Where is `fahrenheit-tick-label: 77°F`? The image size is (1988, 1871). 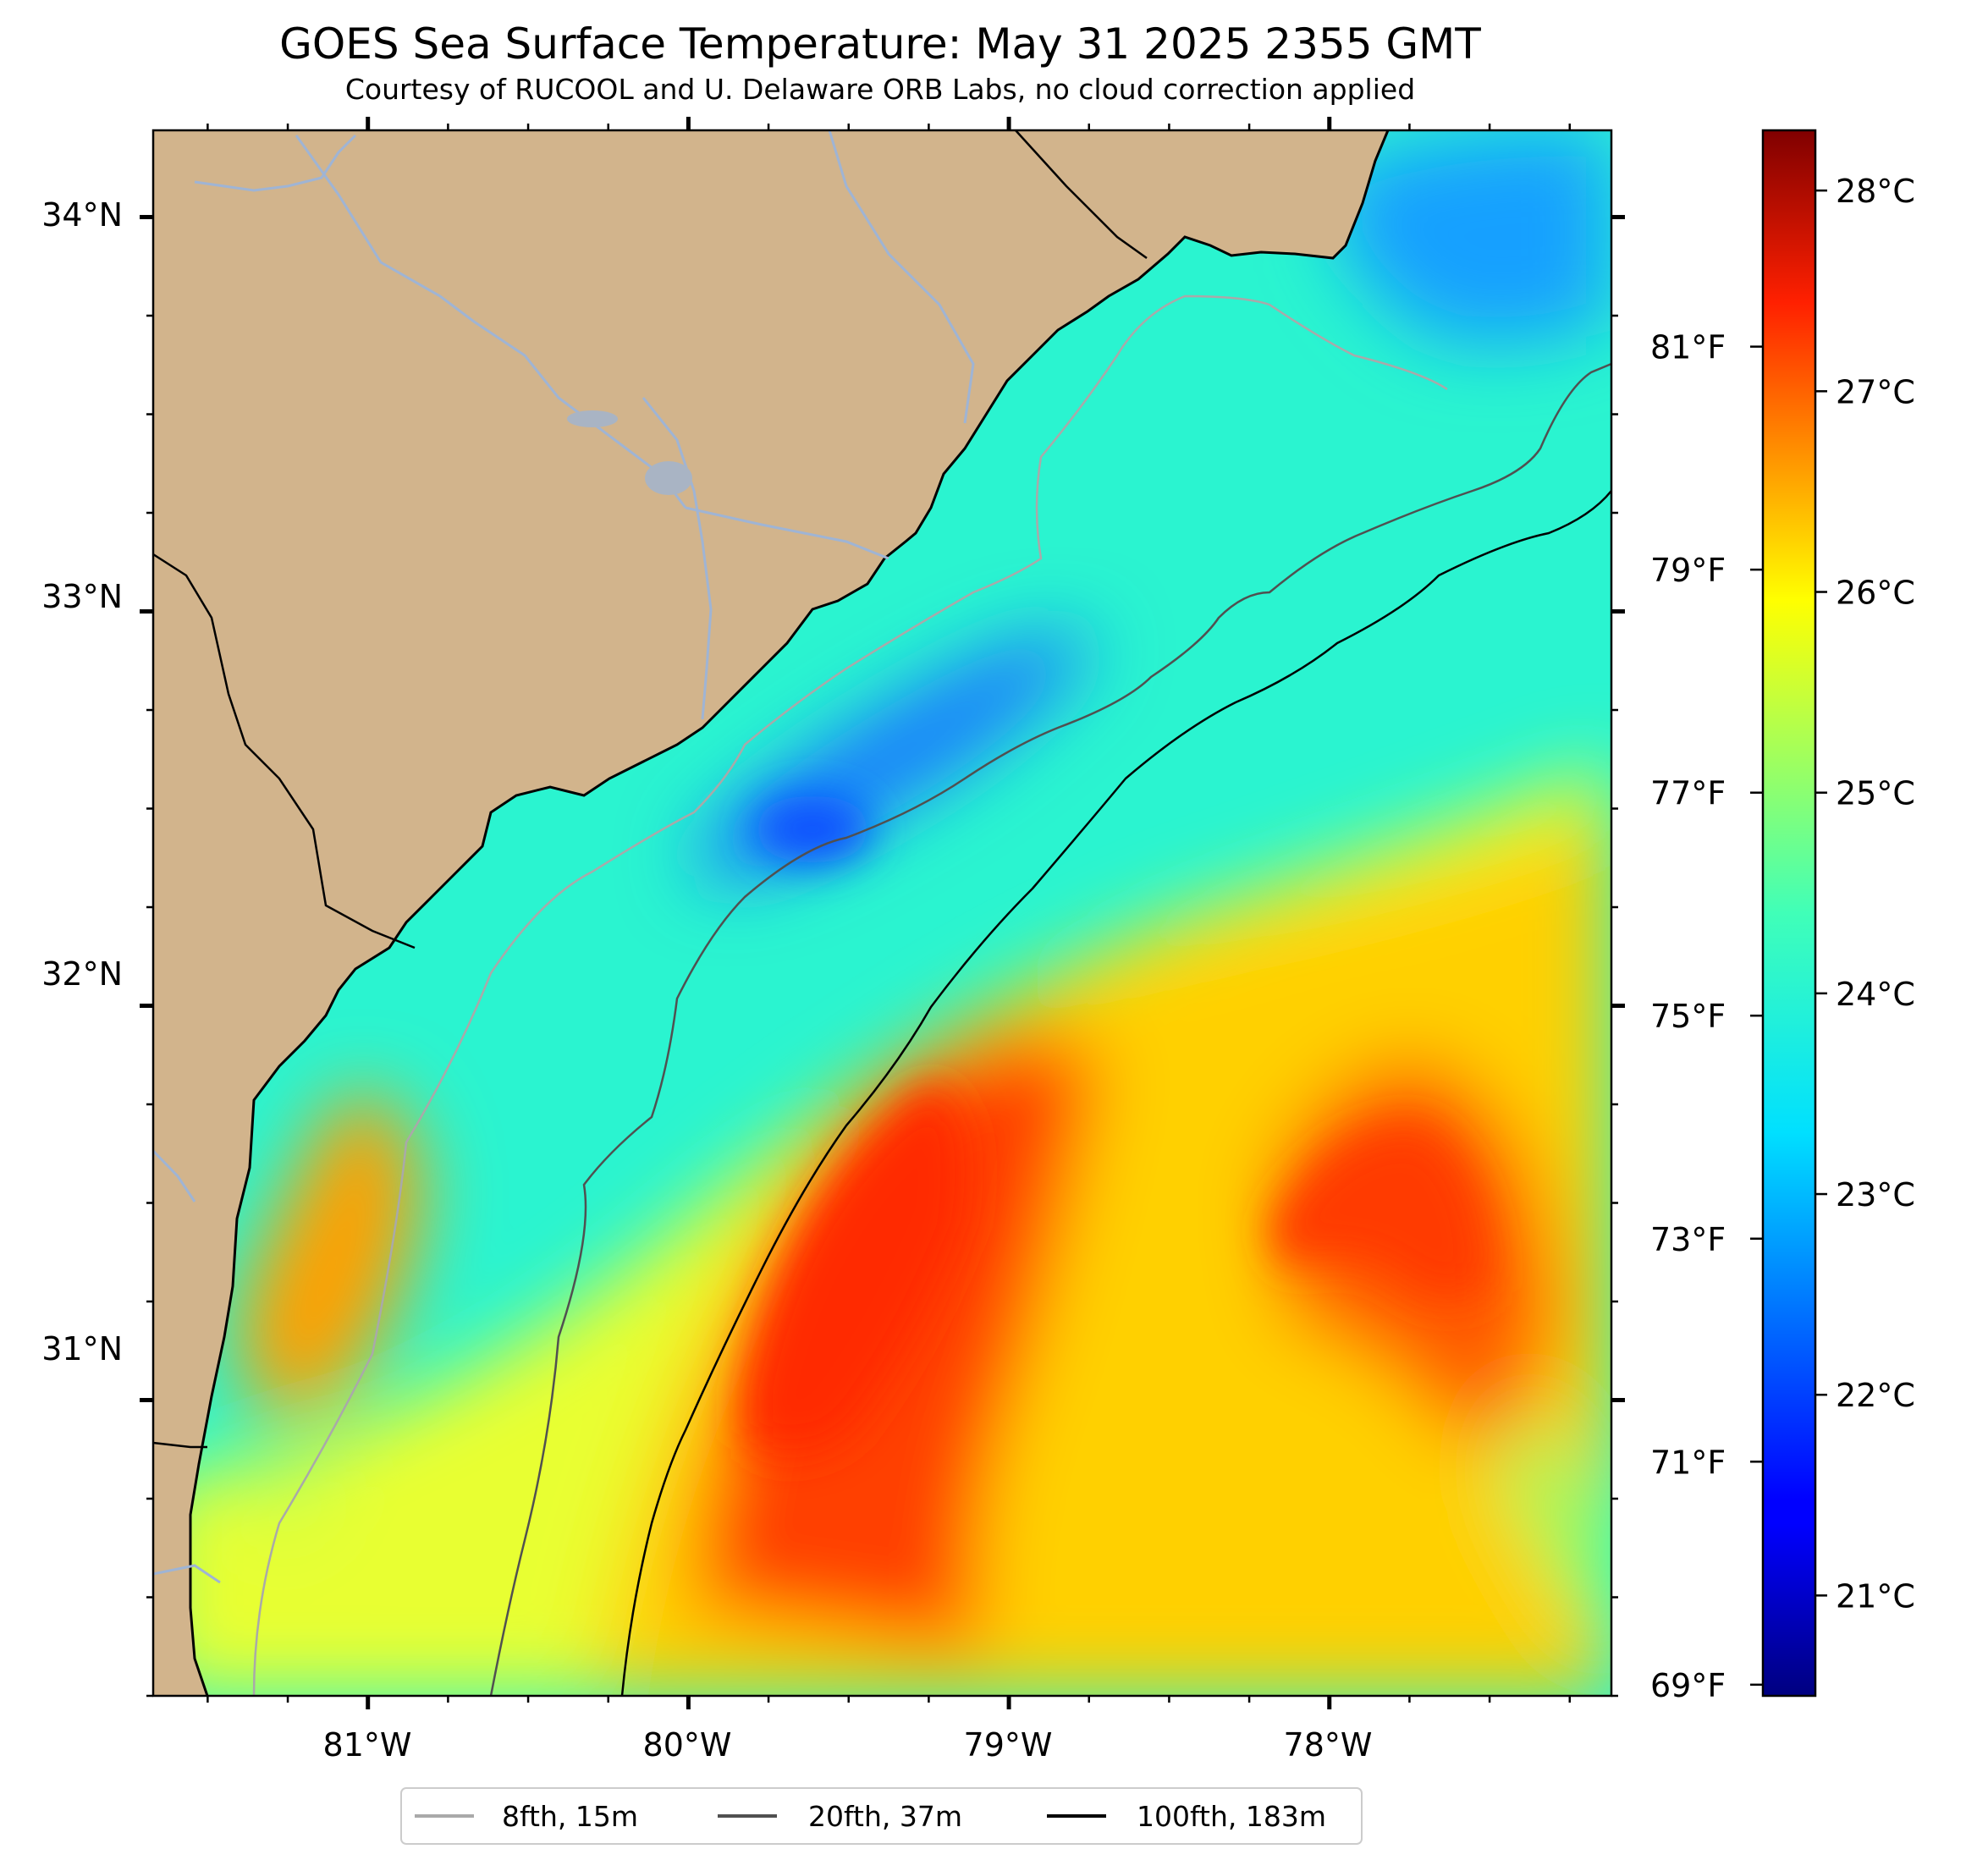
fahrenheit-tick-label: 77°F is located at coordinates (1688, 794).